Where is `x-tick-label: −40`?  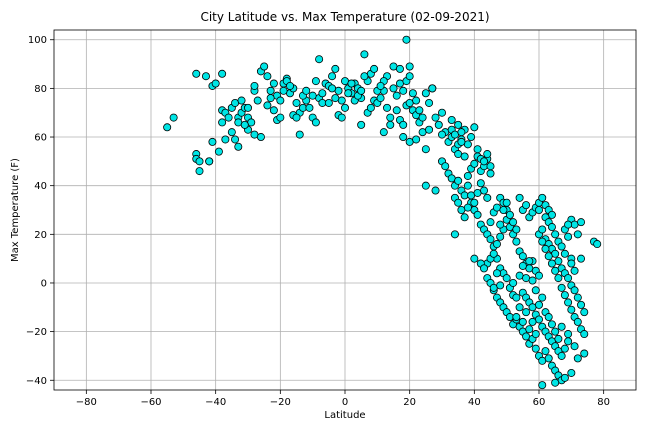 x-tick-label: −40 is located at coordinates (215, 402).